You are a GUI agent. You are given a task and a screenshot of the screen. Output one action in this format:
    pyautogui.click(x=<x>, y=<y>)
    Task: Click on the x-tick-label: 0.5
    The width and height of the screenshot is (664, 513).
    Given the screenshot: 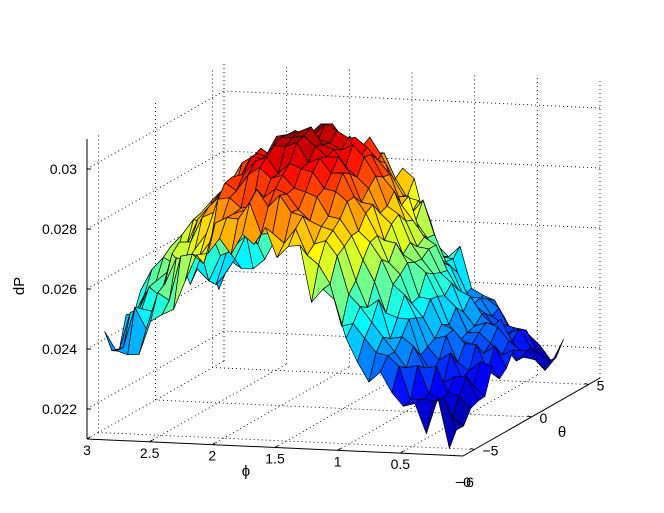 What is the action you would take?
    pyautogui.click(x=401, y=464)
    